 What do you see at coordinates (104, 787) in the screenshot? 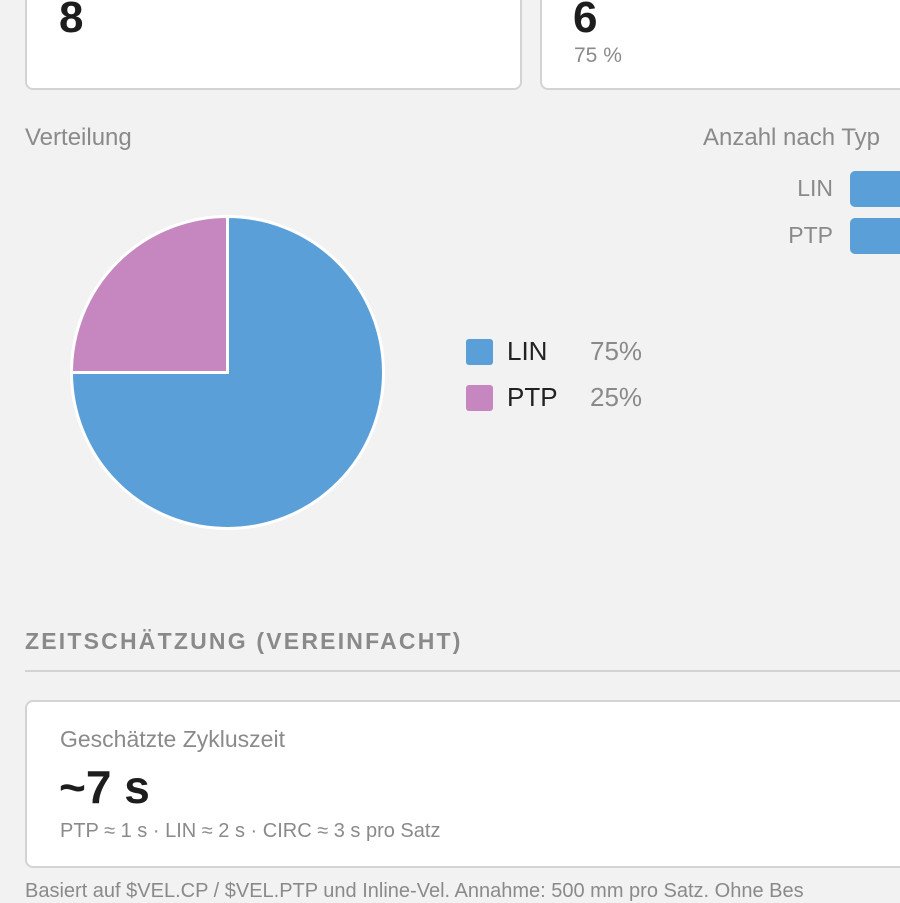
I see `cycle-time-value: ~7 s` at bounding box center [104, 787].